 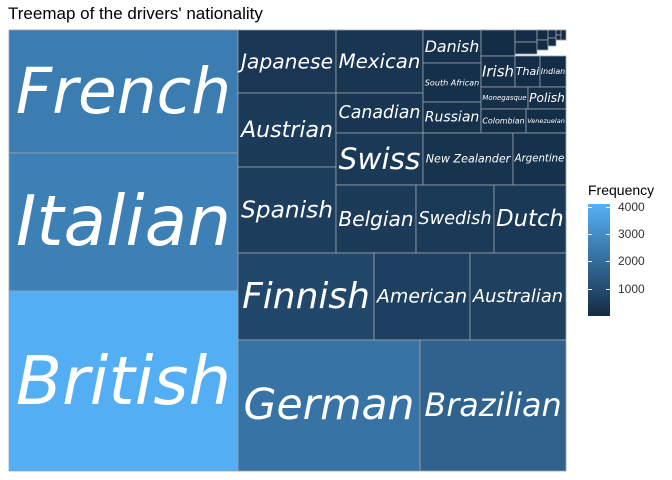 What do you see at coordinates (547, 98) in the screenshot?
I see `treemap-label-polish: Polish` at bounding box center [547, 98].